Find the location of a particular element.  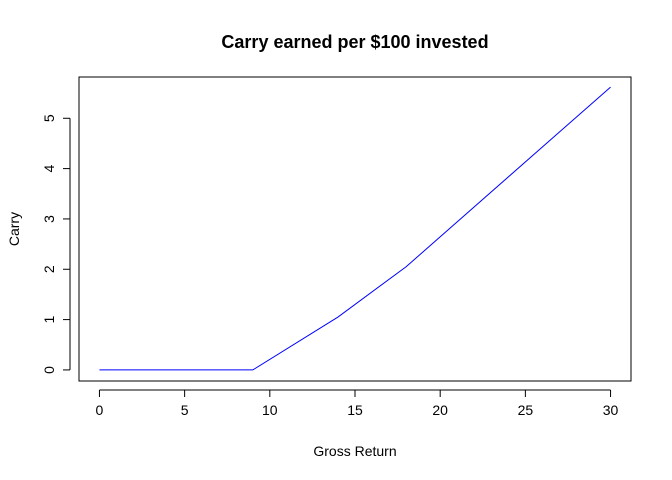

y-tick-label: 4 is located at coordinates (49, 169).